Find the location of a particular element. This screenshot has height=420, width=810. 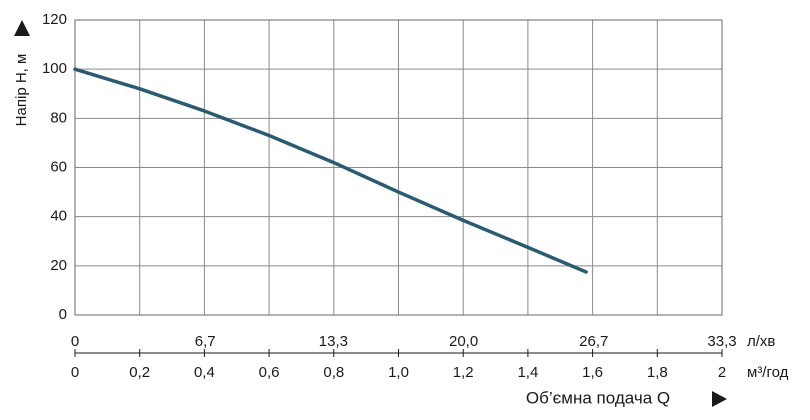

x-tick-label: 0,2 is located at coordinates (139, 372).